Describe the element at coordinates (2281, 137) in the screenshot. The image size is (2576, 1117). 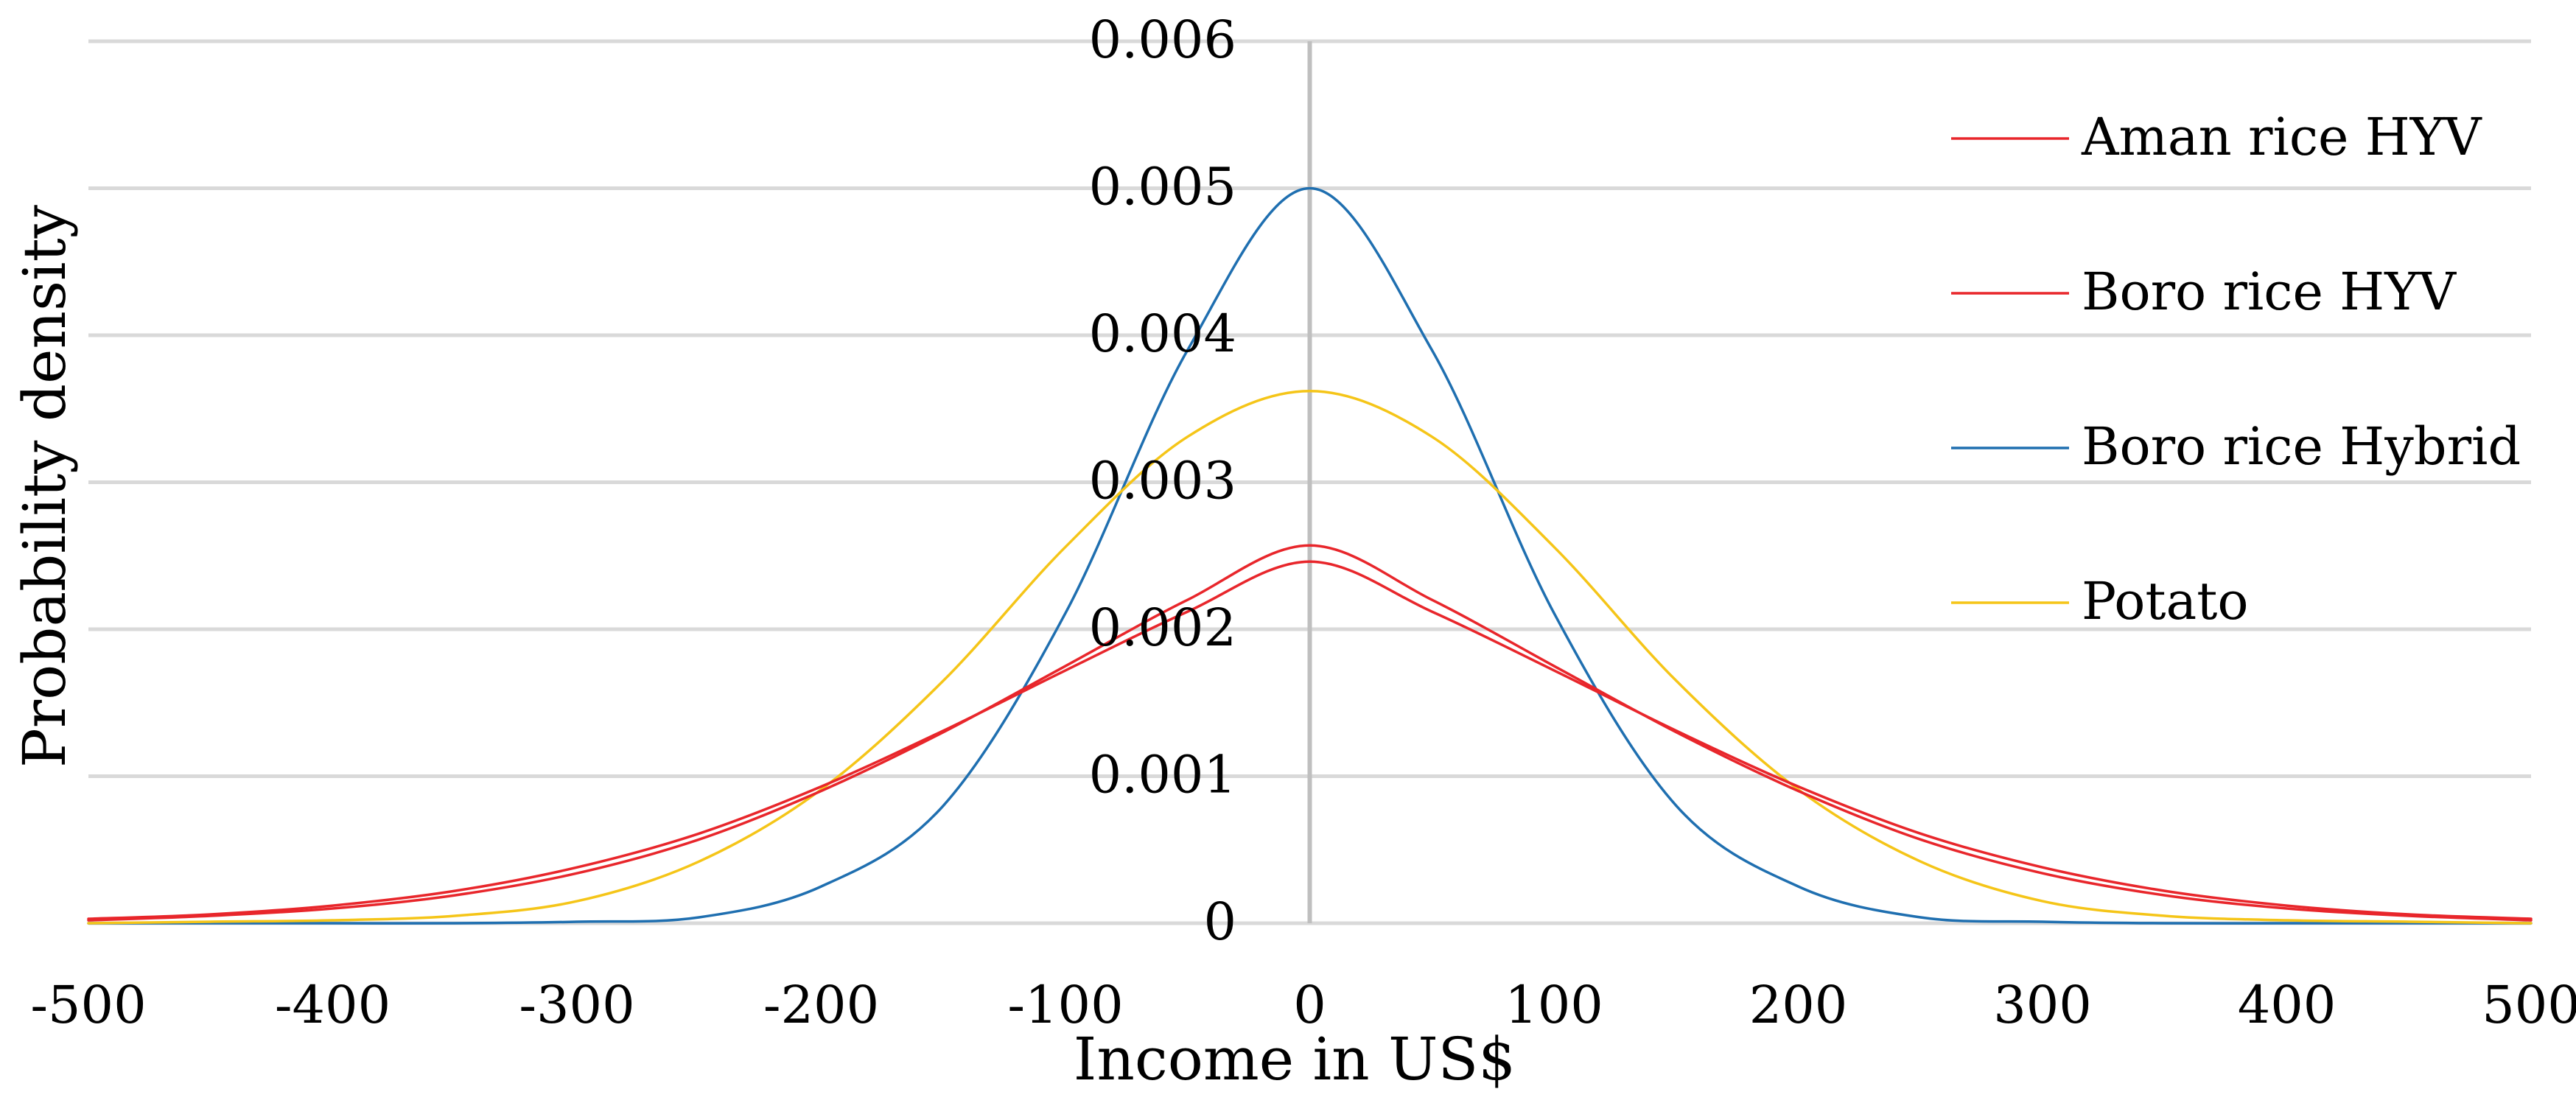
I see `legend-label: Aman rice HYV` at that location.